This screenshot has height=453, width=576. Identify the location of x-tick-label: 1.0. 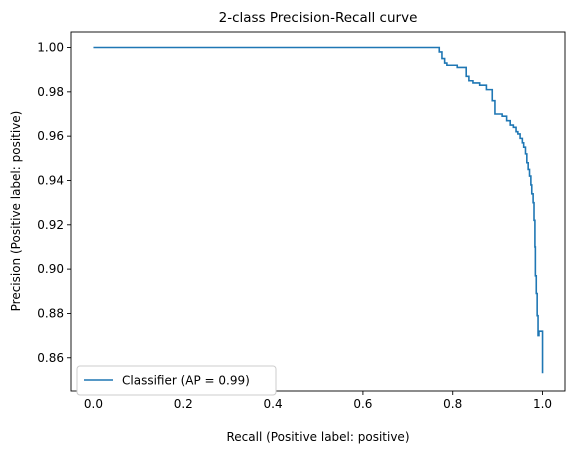
(542, 404).